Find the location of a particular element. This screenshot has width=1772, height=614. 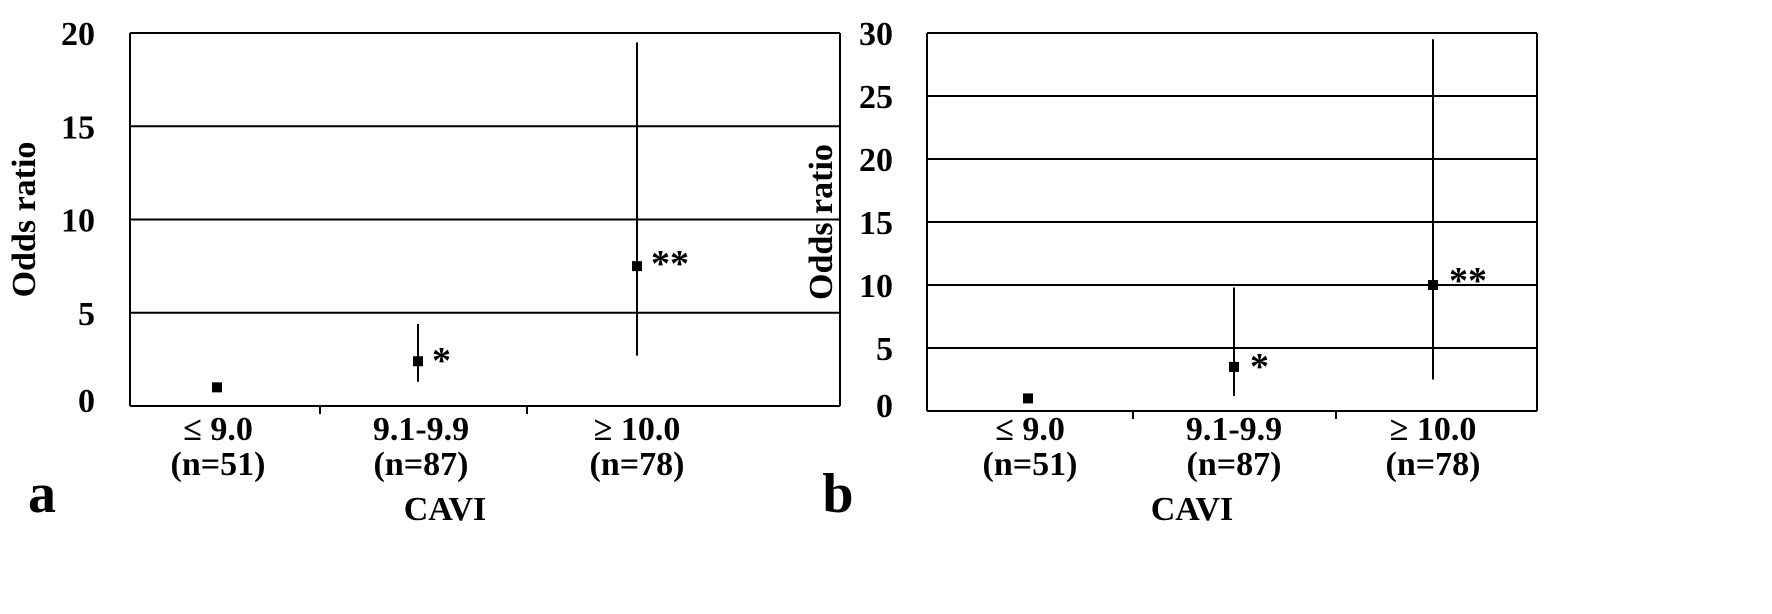

y-tick-label: 30 is located at coordinates (876, 34).